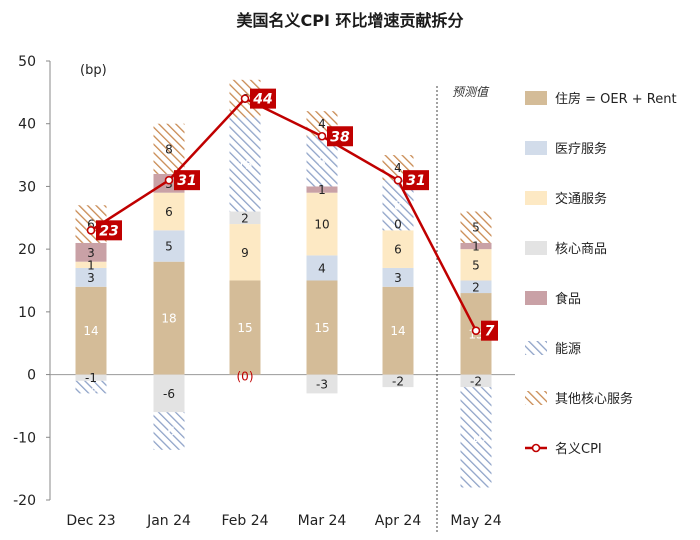 Image resolution: width=700 pixels, height=540 pixels. I want to click on y-tick-label: 20, so click(27, 250).